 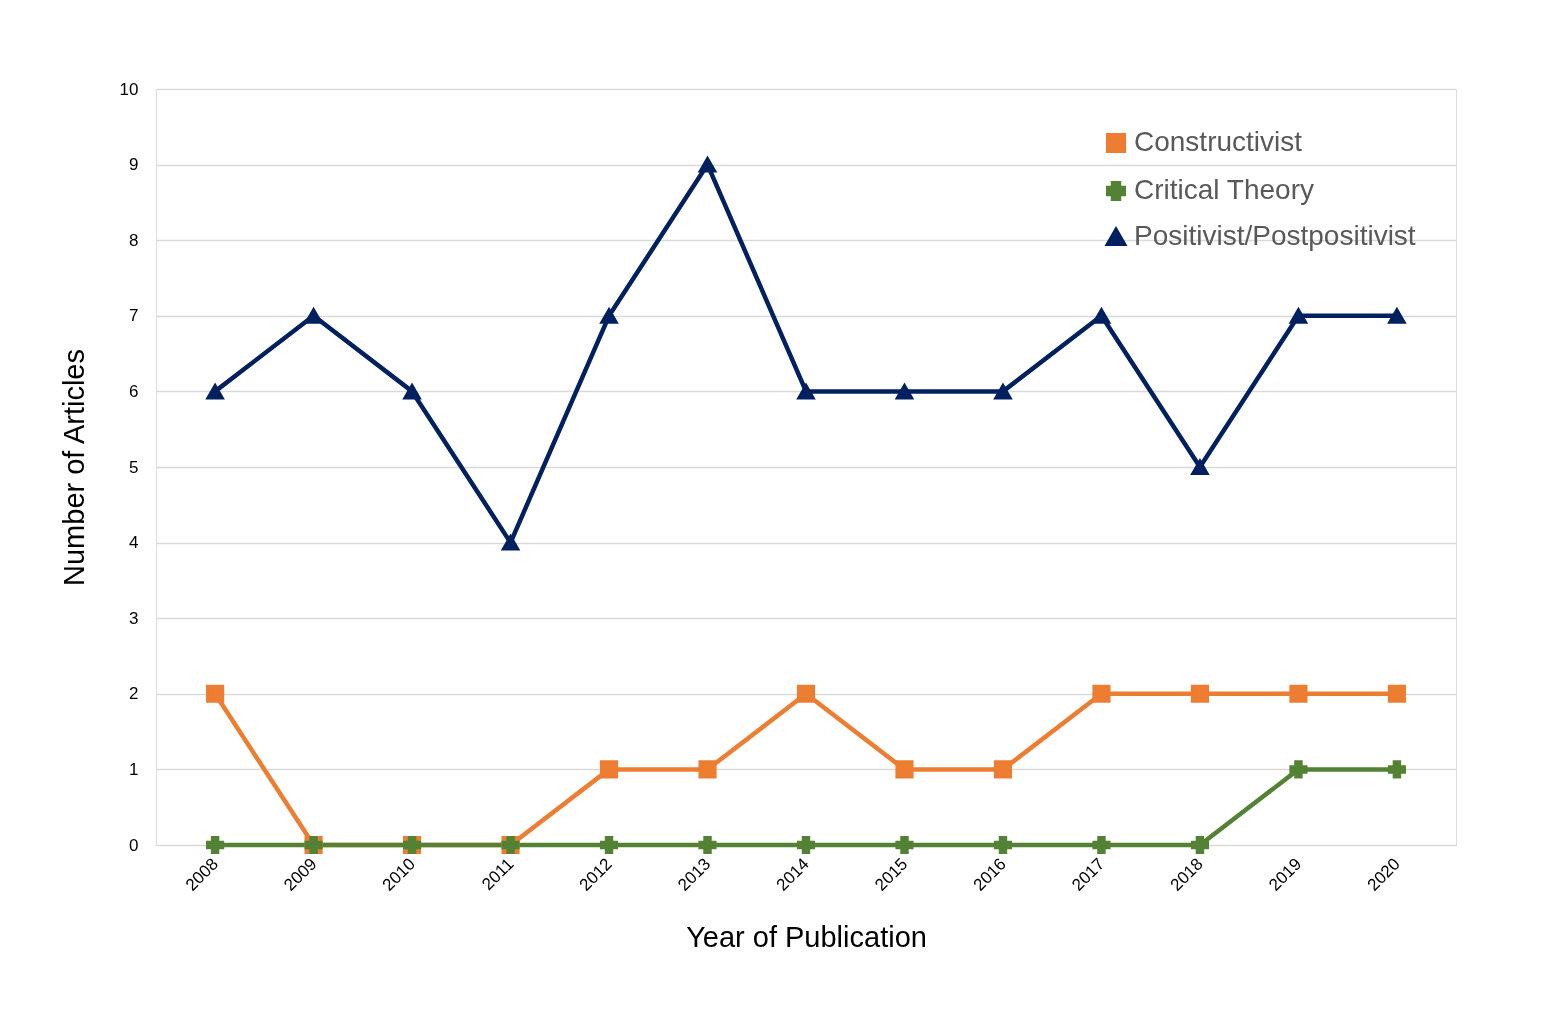 What do you see at coordinates (73, 467) in the screenshot?
I see `y-axis-title: Number of Articles` at bounding box center [73, 467].